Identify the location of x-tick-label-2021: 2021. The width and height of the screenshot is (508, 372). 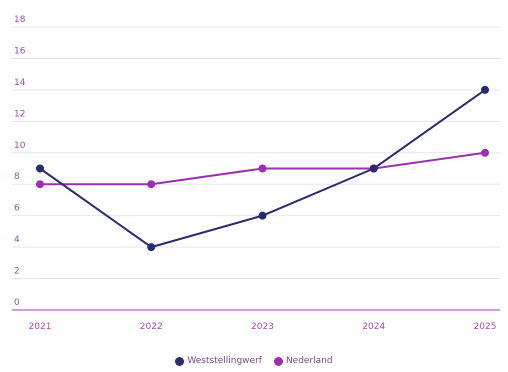
(40, 327).